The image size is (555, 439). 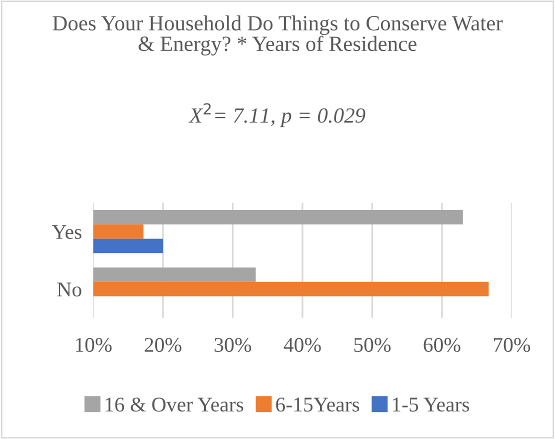 What do you see at coordinates (94, 345) in the screenshot?
I see `x-tick-label: 10%` at bounding box center [94, 345].